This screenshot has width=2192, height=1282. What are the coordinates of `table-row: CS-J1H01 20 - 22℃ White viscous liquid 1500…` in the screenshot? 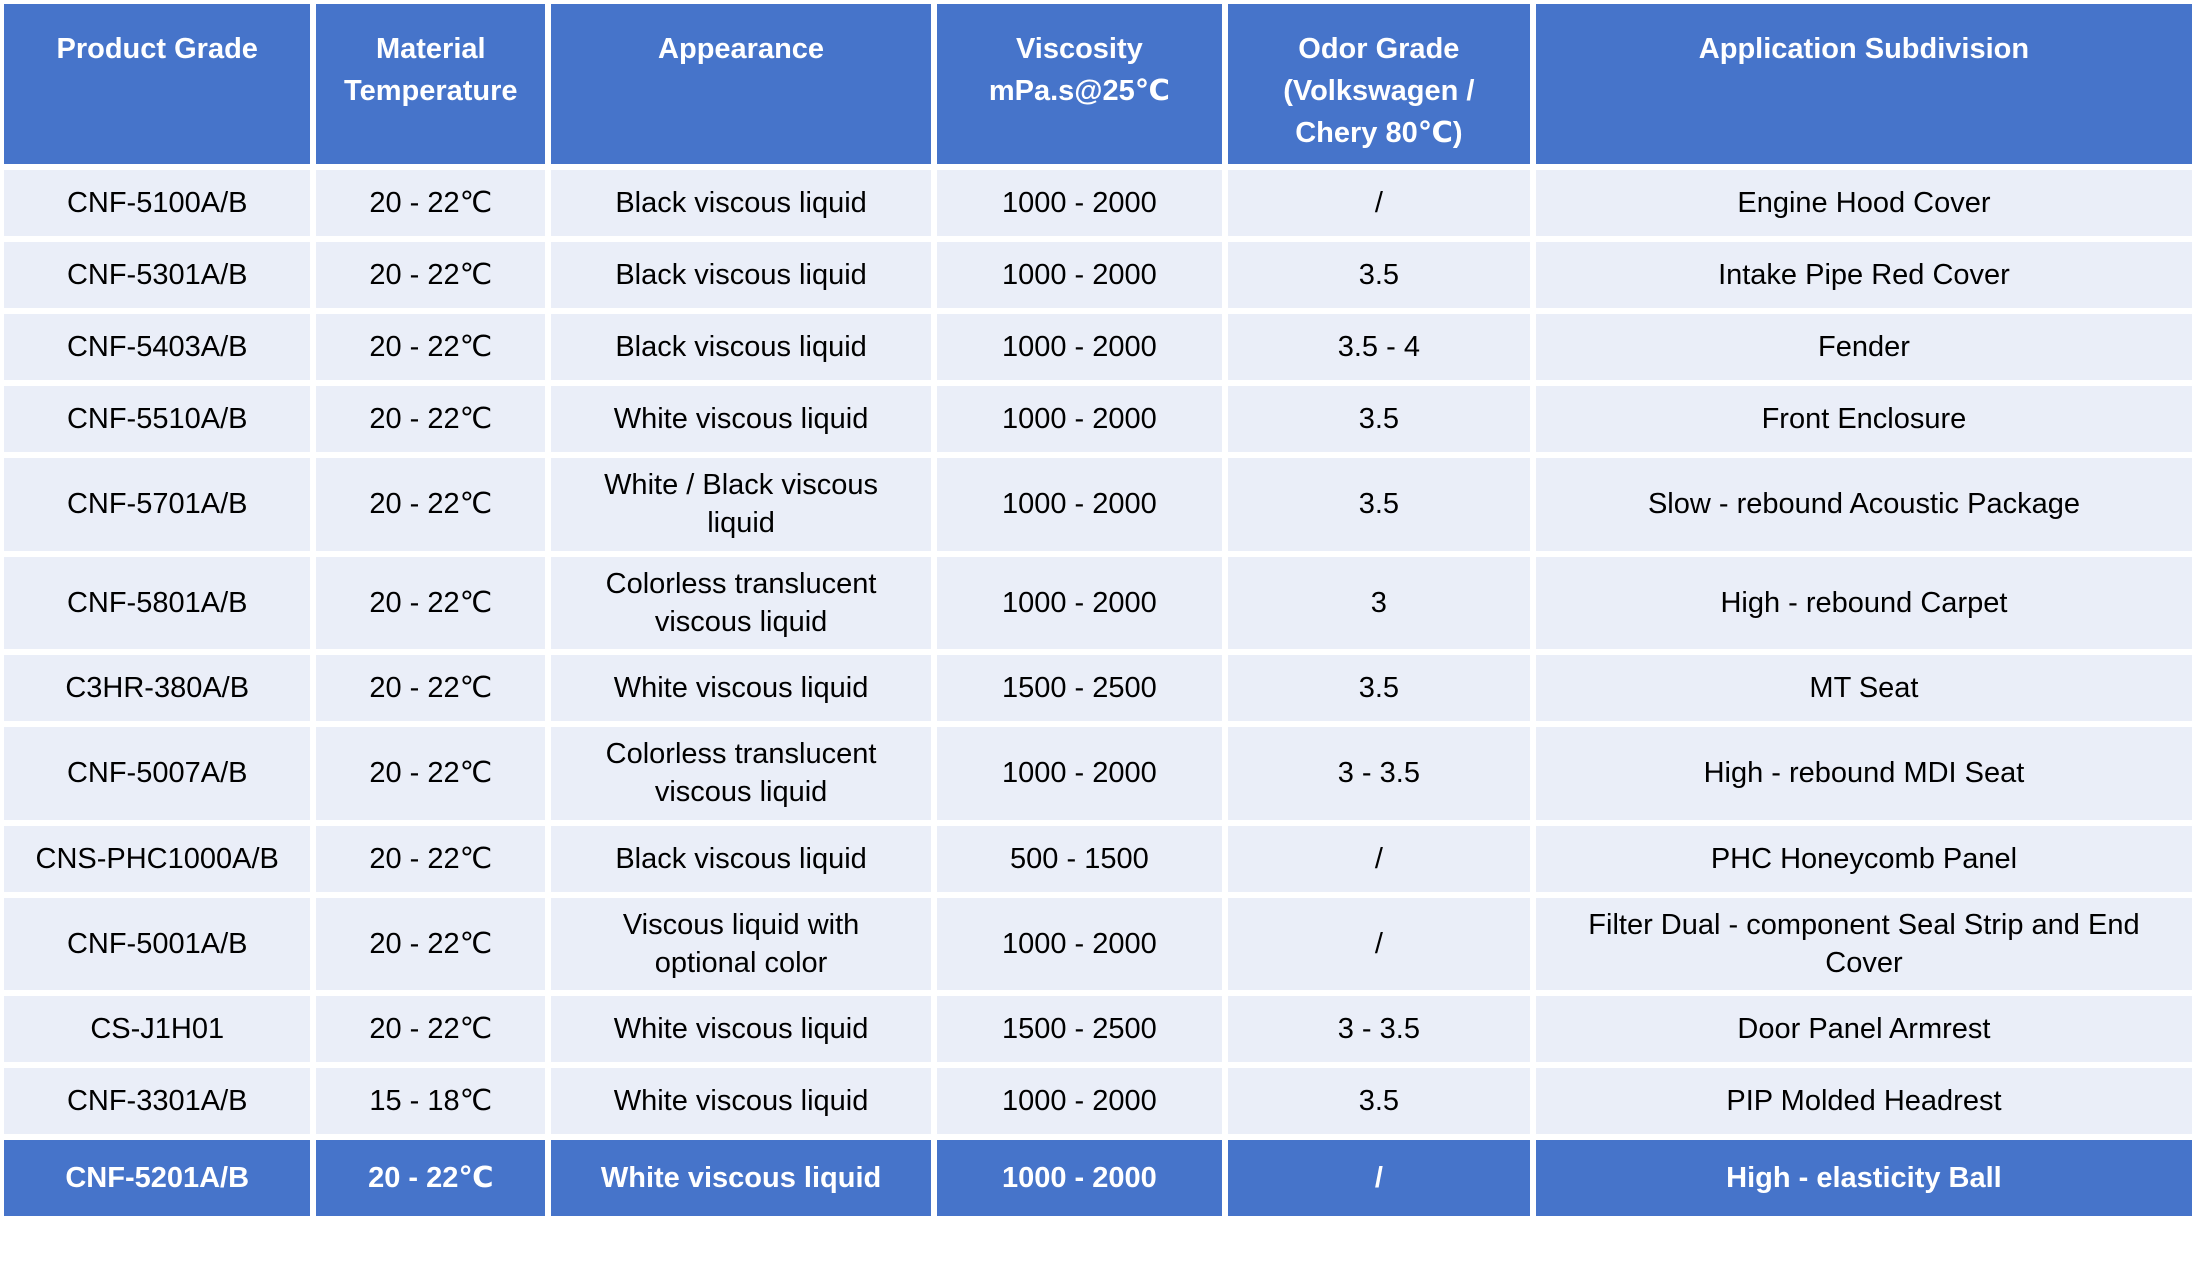 It's located at (1098, 1029).